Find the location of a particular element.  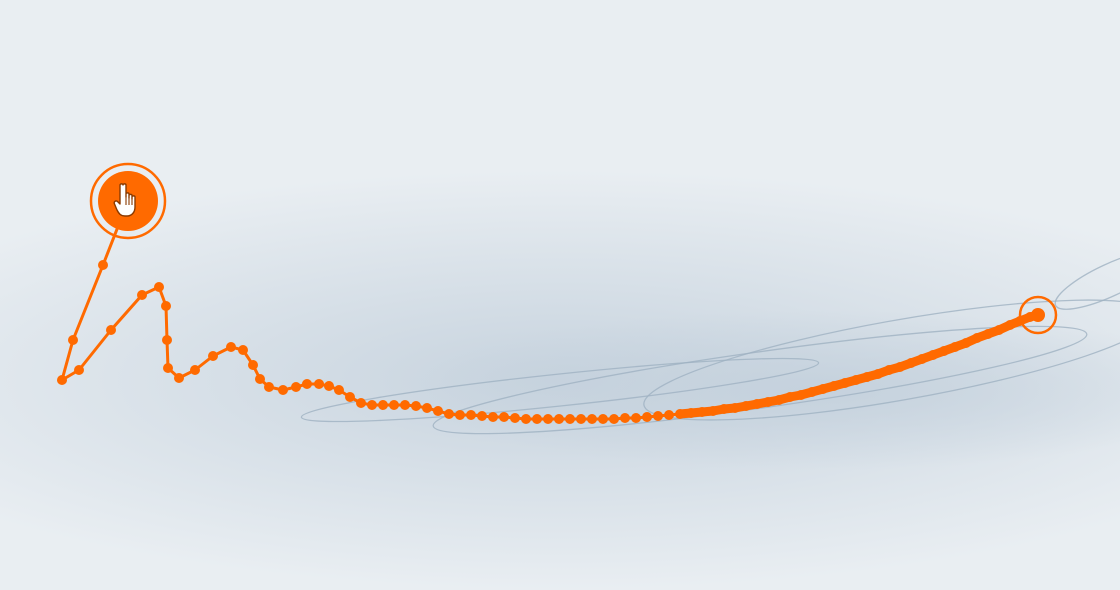

hand-pointer-icon is located at coordinates (124, 200).